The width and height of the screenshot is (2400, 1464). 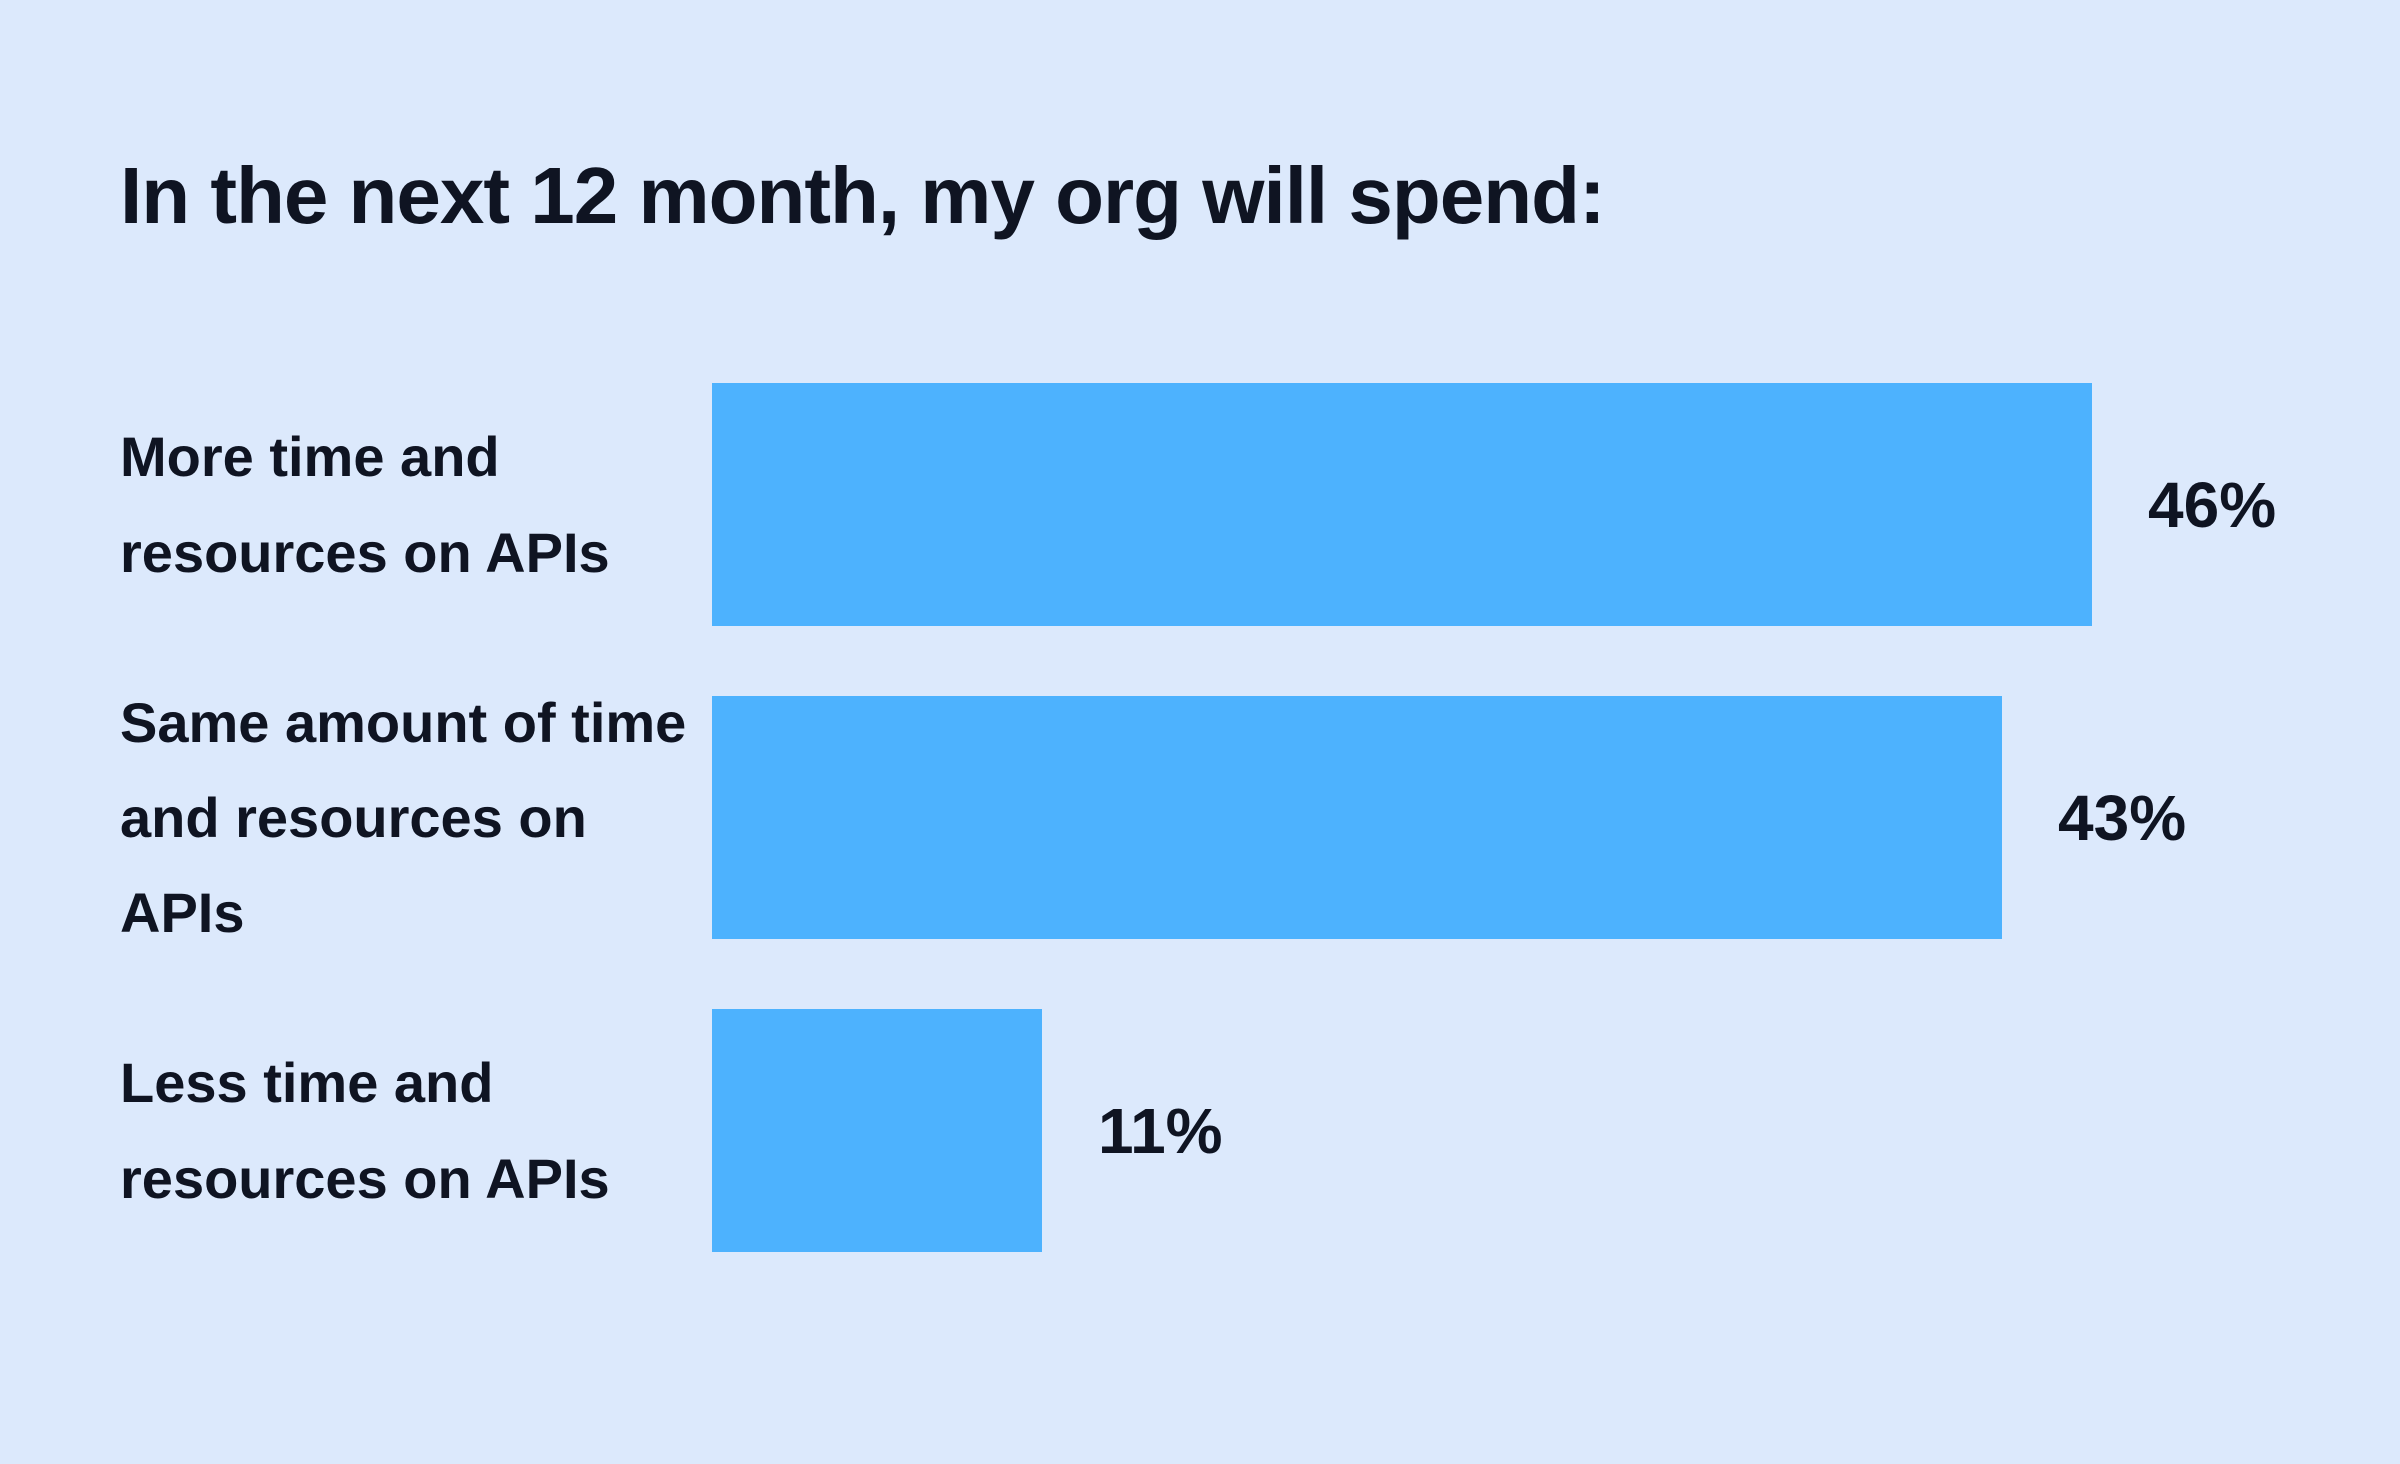 I want to click on chart-title: In the next 12 month, my org will spend:, so click(x=863, y=195).